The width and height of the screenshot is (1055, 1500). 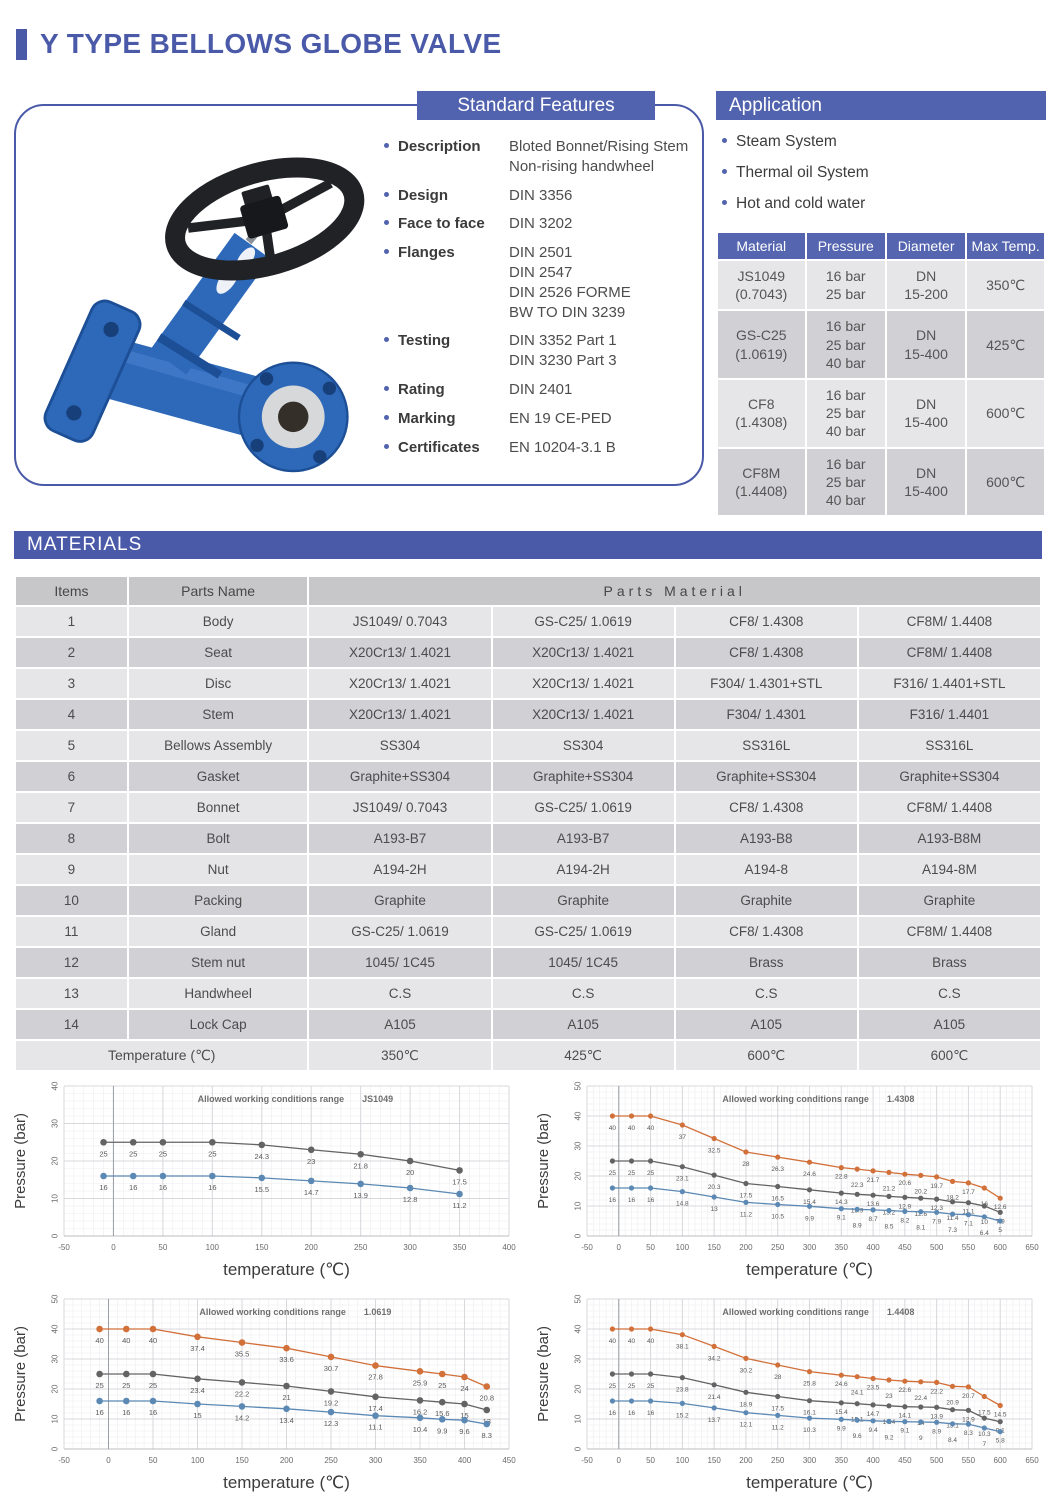 What do you see at coordinates (375, 1408) in the screenshot?
I see `data-point-label: 17.4` at bounding box center [375, 1408].